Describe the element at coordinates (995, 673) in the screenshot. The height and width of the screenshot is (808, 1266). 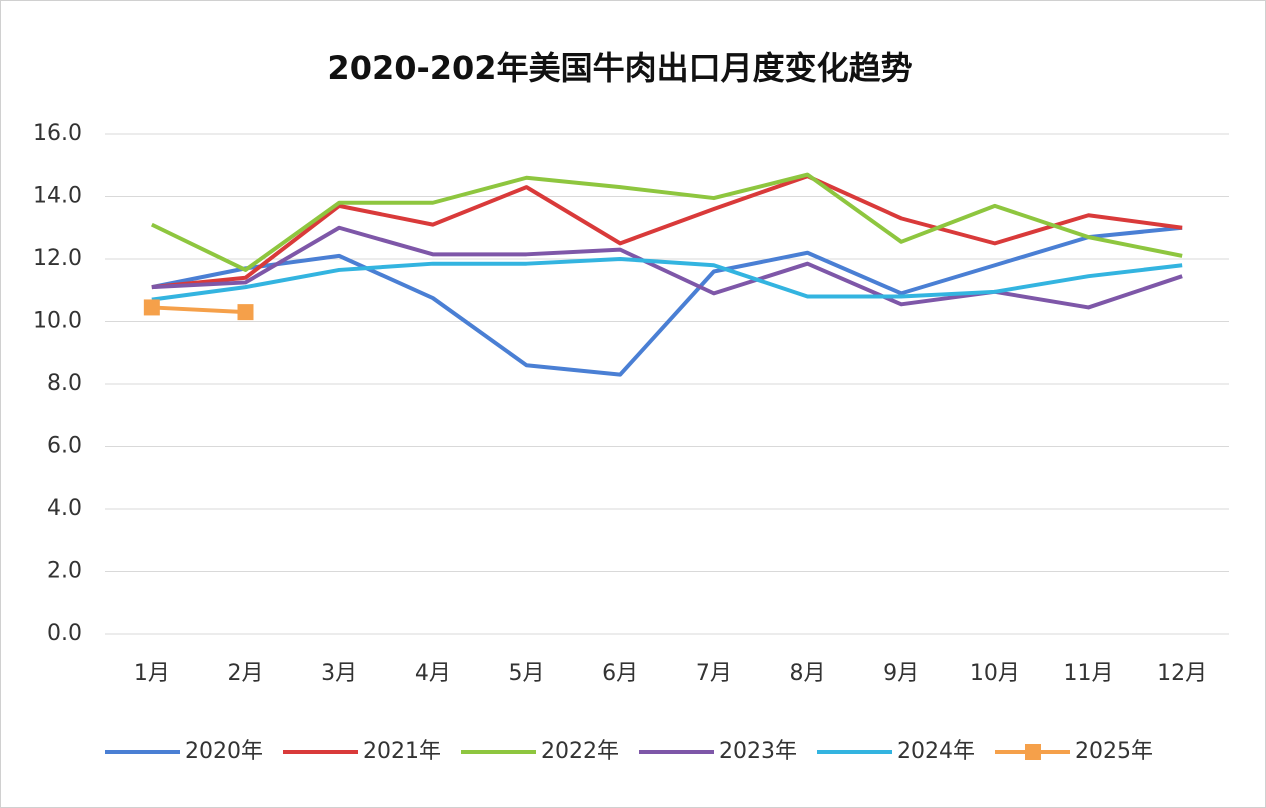
I see `x-tick-label: 10月` at that location.